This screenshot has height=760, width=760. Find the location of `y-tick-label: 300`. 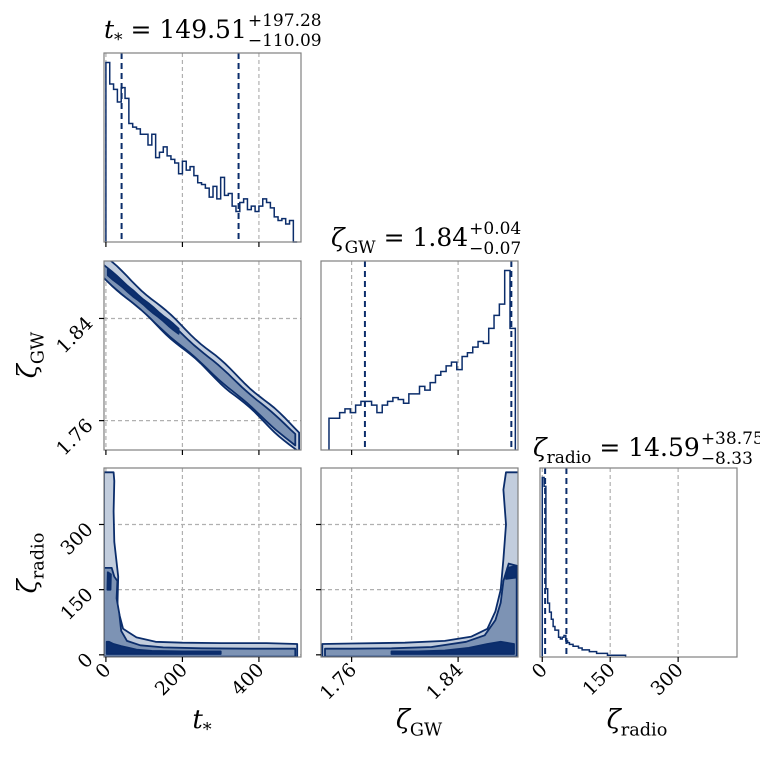

y-tick-label: 300 is located at coordinates (76, 538).